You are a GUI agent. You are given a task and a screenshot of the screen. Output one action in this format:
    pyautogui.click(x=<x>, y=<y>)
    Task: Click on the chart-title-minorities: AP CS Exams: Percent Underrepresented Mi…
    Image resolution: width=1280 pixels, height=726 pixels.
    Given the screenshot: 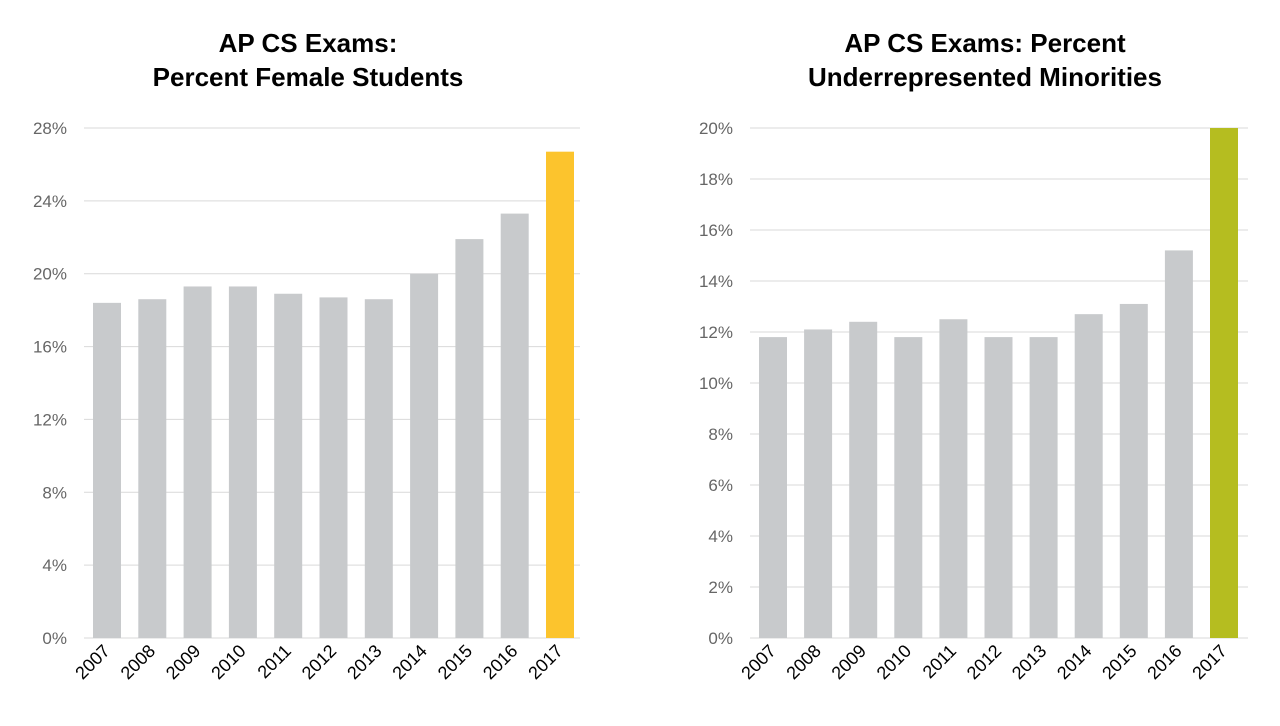 What is the action you would take?
    pyautogui.click(x=985, y=60)
    